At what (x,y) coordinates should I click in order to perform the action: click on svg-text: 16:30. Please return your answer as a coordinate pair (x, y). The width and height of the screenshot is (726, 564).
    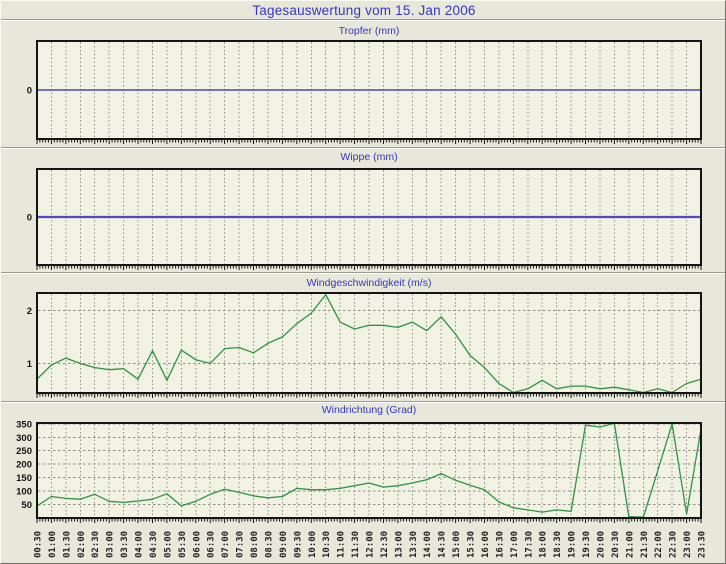
    Looking at the image, I should click on (500, 544).